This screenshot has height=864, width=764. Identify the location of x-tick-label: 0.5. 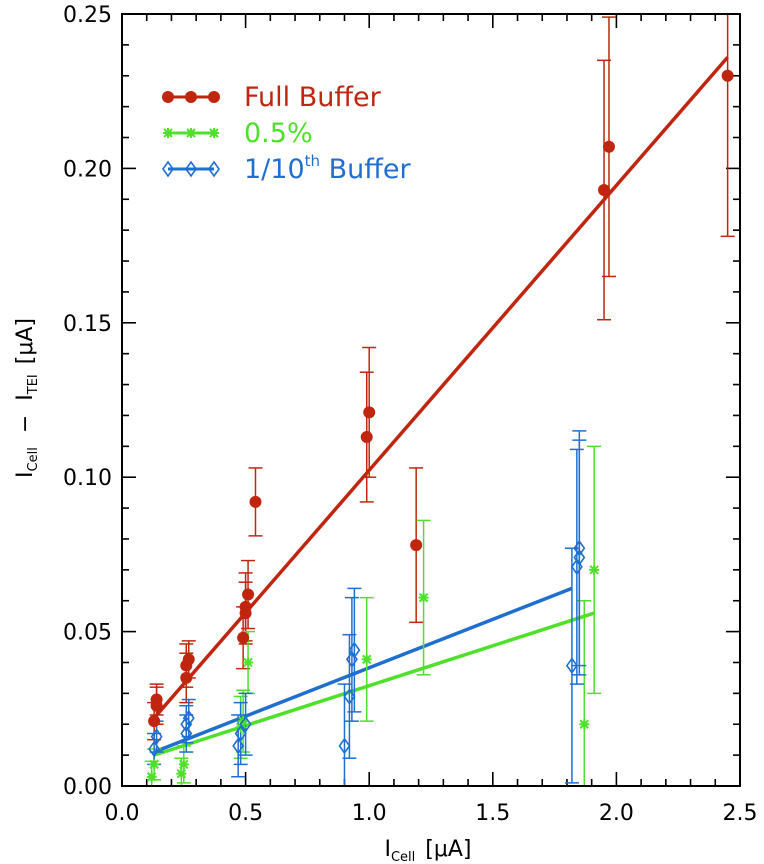
(245, 813).